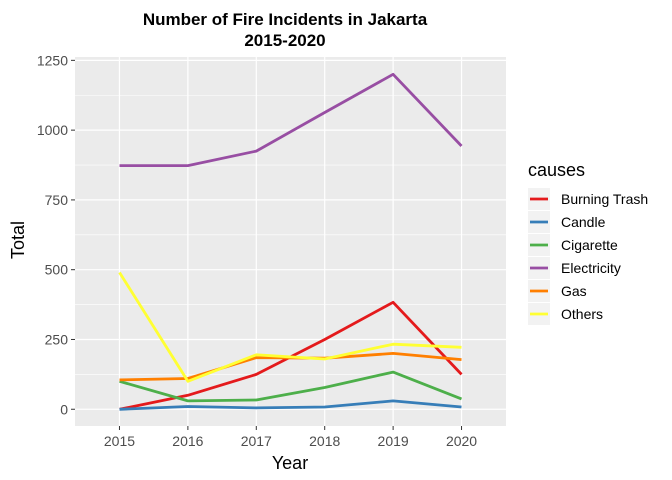 The width and height of the screenshot is (672, 480). I want to click on y-axis-ticks: 0 250 500 750 1000 1250, so click(56, 234).